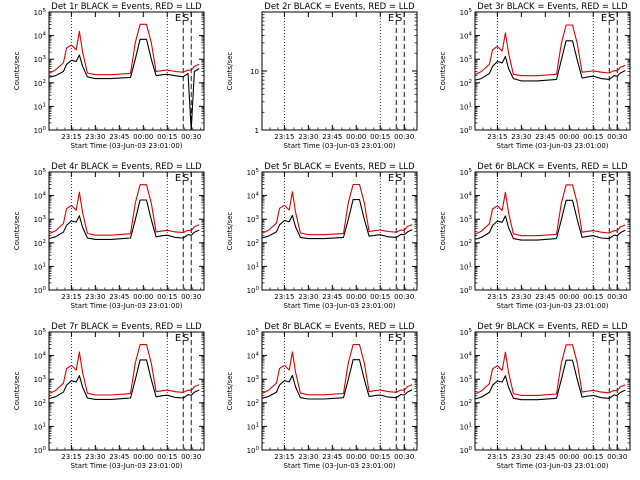  What do you see at coordinates (552, 167) in the screenshot?
I see `chart-title: Det 6r BLACK = Events, RED = LLD` at bounding box center [552, 167].